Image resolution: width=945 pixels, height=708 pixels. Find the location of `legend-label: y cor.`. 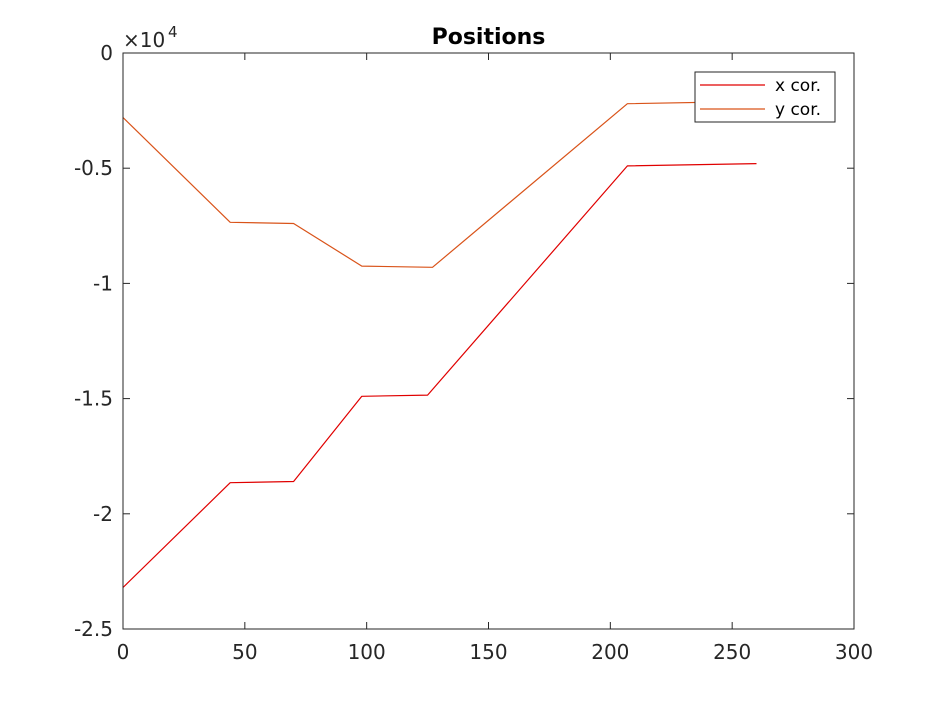

legend-label: y cor. is located at coordinates (798, 110).